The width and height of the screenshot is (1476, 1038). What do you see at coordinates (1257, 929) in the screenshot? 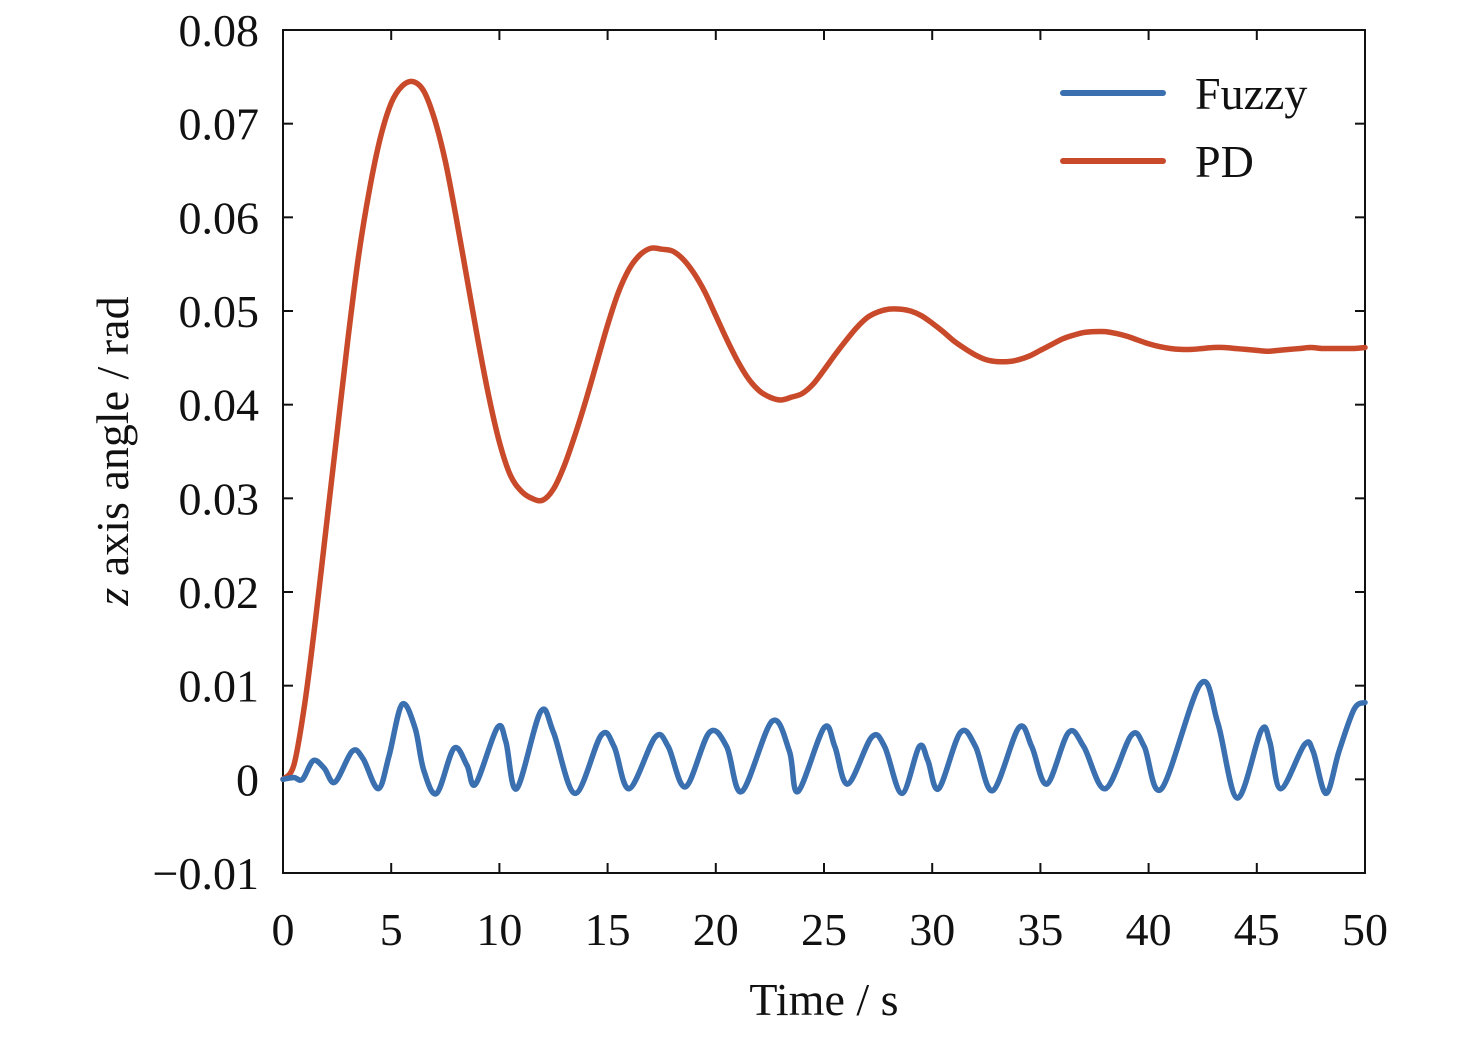
I see `x-tick-label: 45` at bounding box center [1257, 929].